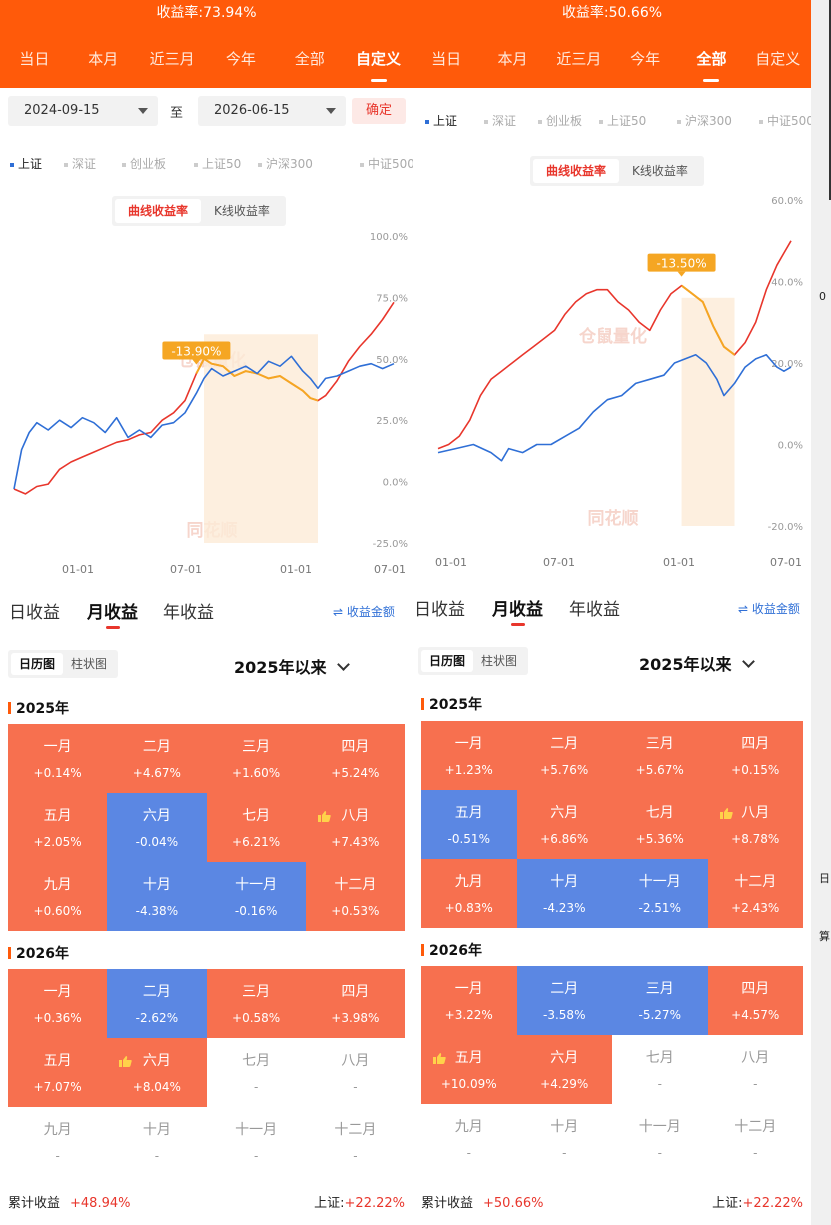  Describe the element at coordinates (256, 992) in the screenshot. I see `month-name: 三月` at that location.